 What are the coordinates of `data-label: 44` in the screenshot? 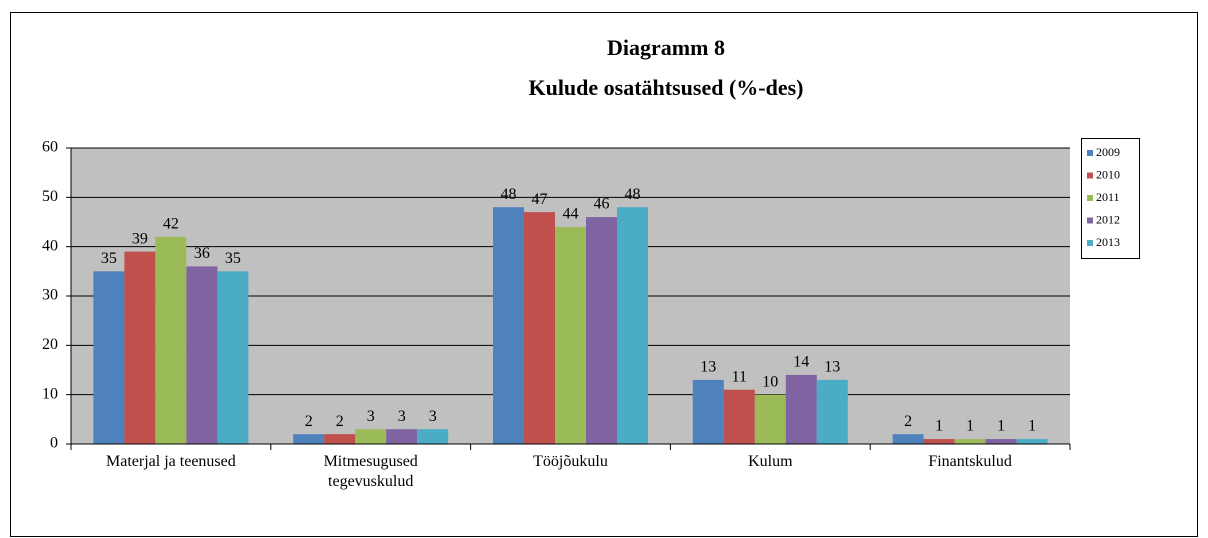 It's located at (571, 214).